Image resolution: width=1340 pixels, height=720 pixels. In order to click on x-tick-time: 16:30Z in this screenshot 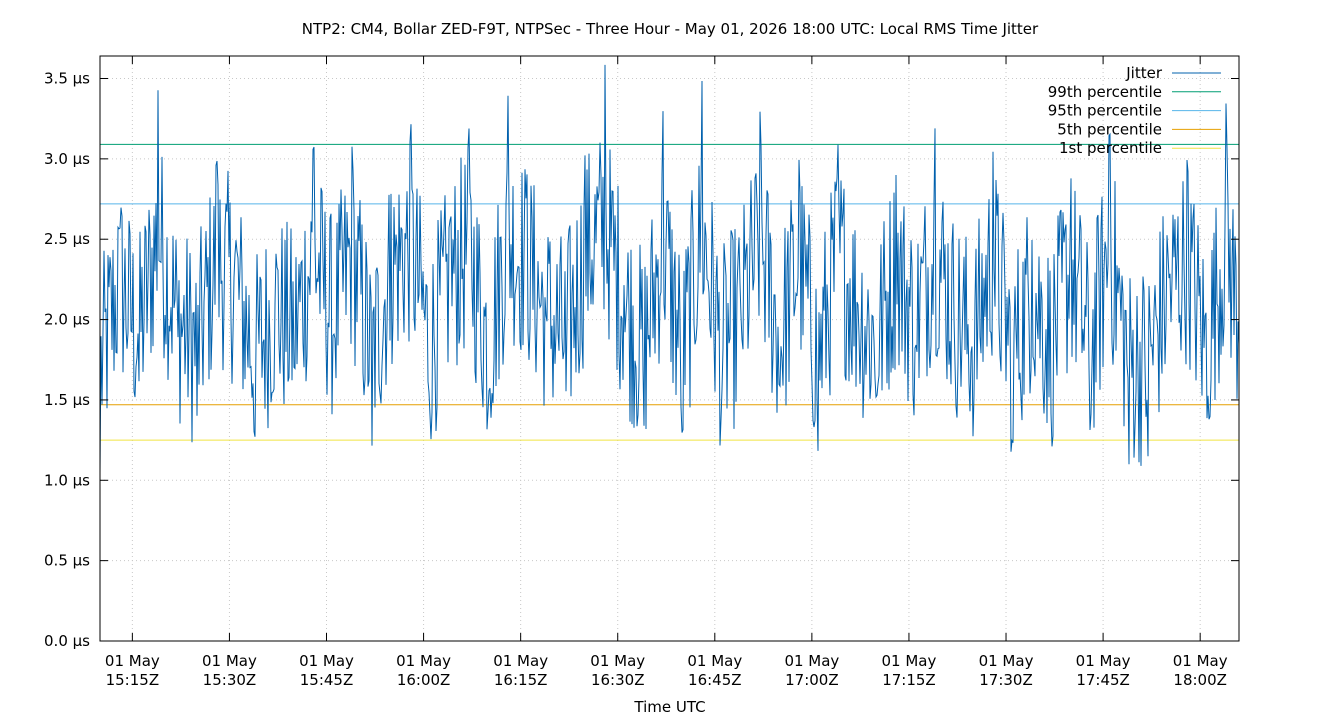, I will do `click(618, 680)`.